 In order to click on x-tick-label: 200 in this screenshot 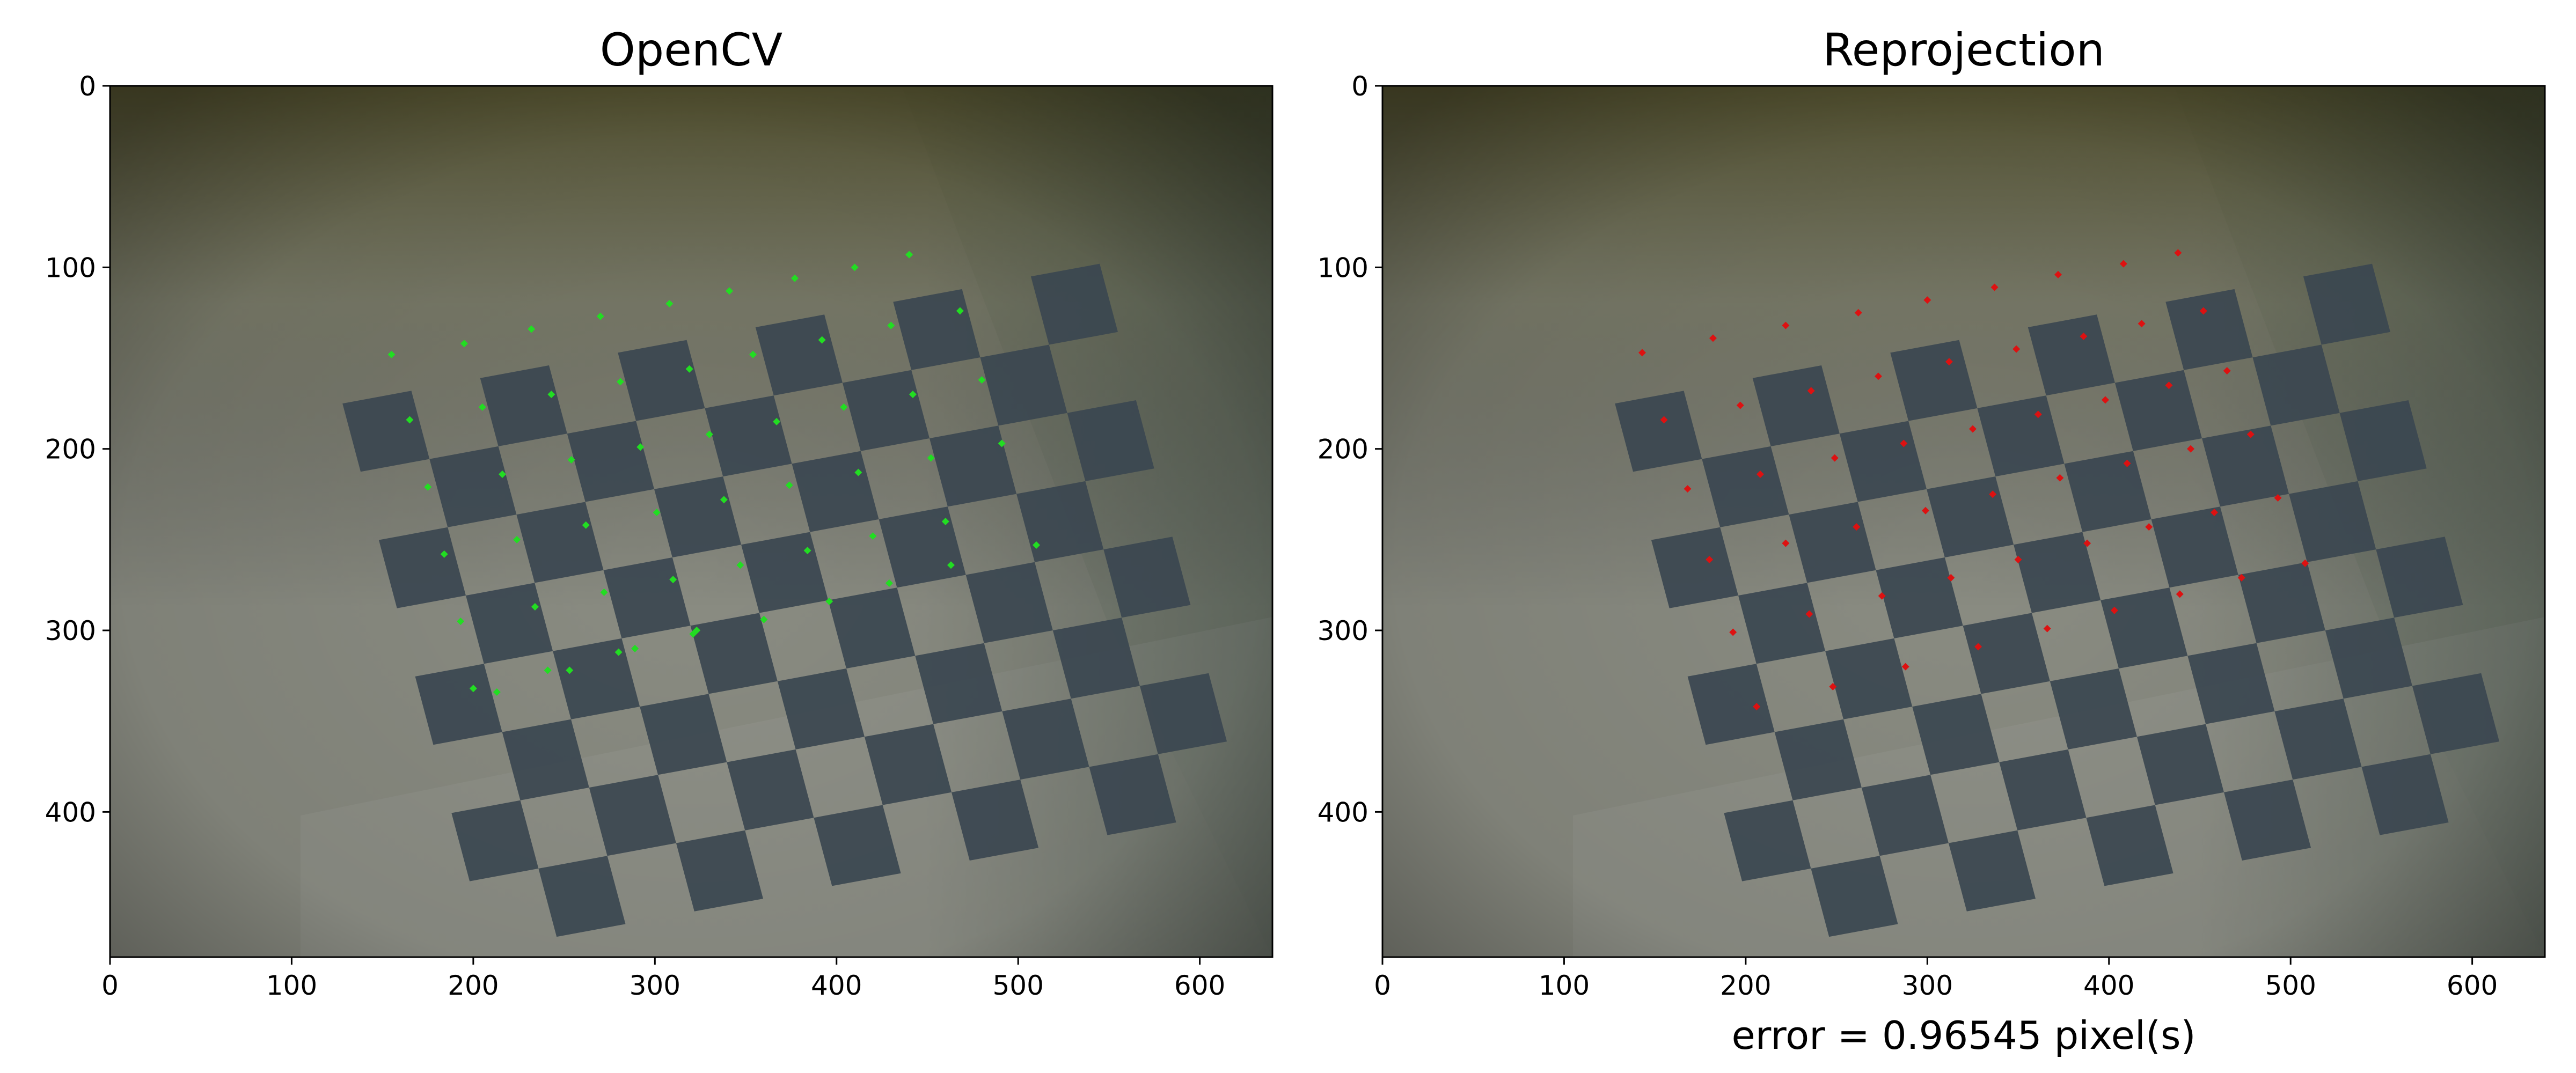, I will do `click(1745, 986)`.